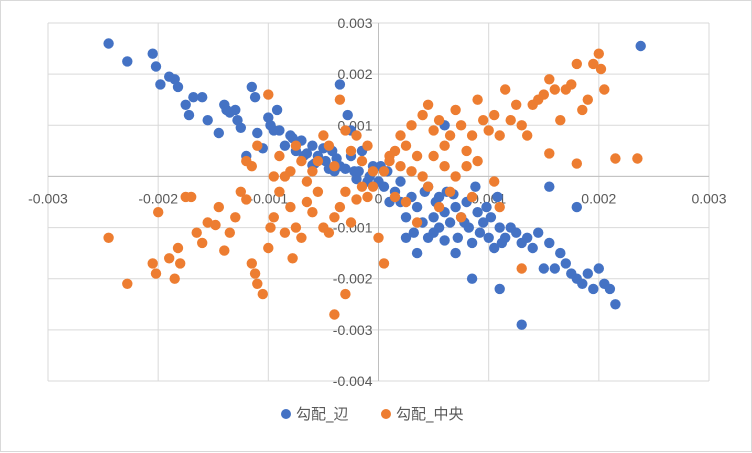 This screenshot has height=453, width=752. Describe the element at coordinates (354, 74) in the screenshot. I see `y-tick-label: 0.002` at that location.